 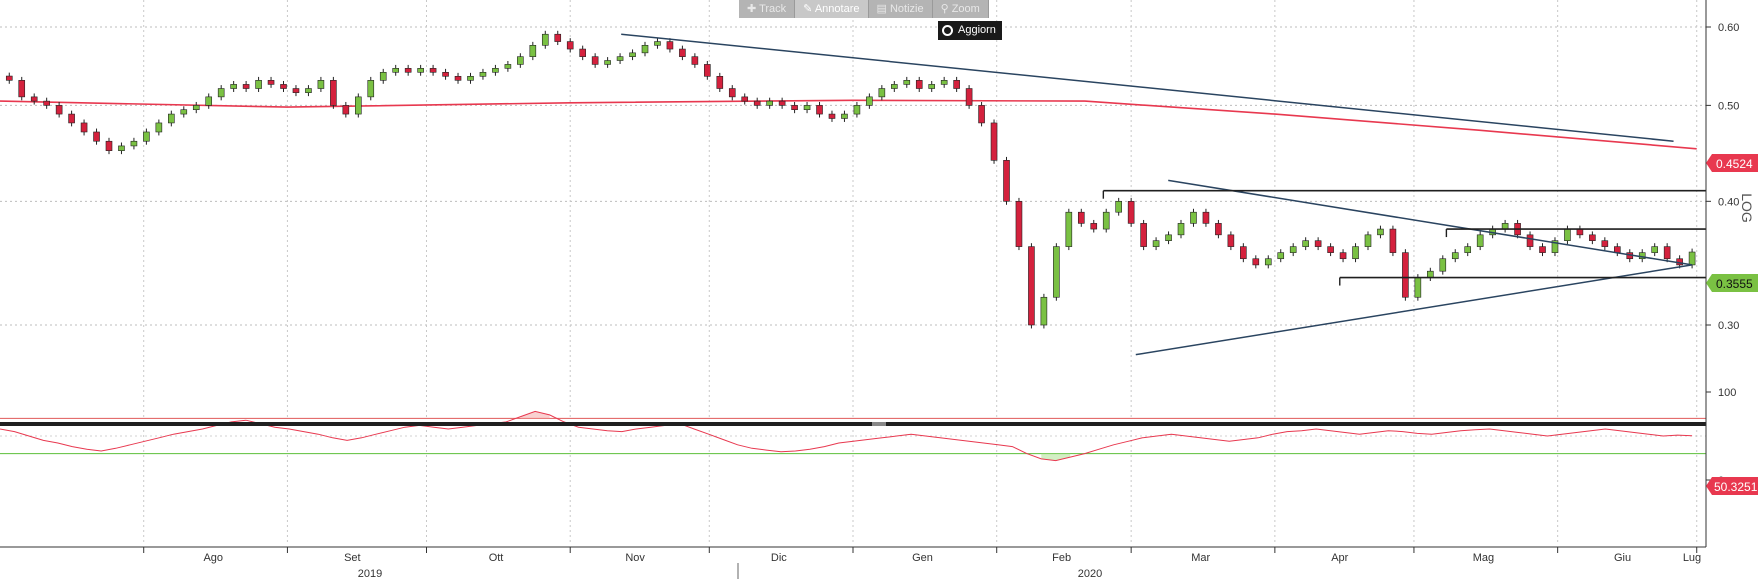 I want to click on panel-resize-handle, so click(x=879, y=424).